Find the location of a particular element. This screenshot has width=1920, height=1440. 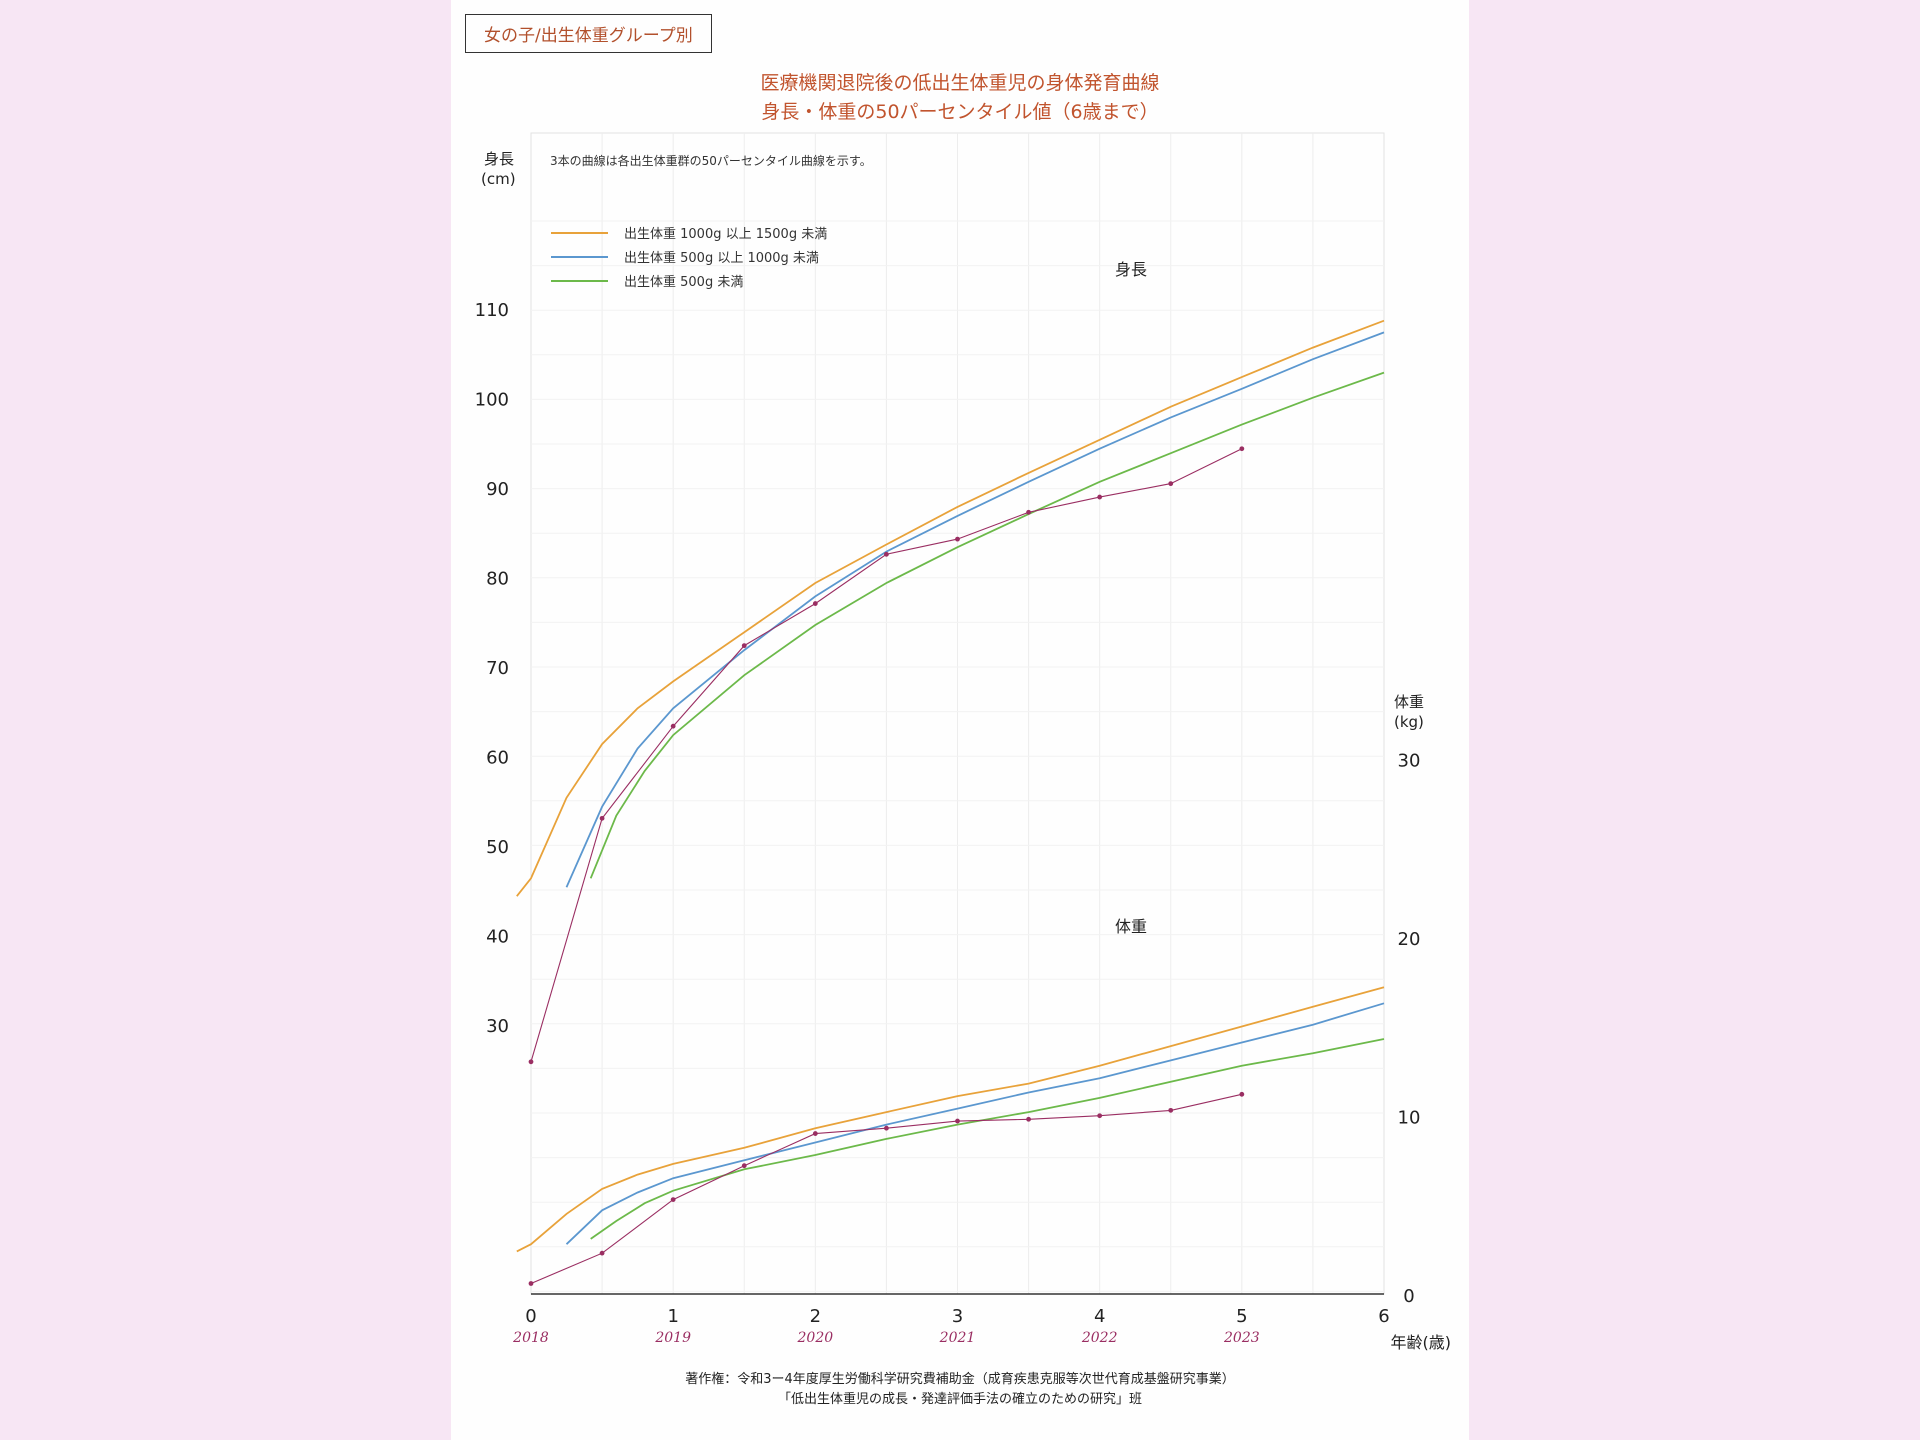

chart-title: 医療機関退院後の低出生体重児の身体発育曲線 is located at coordinates (960, 83).